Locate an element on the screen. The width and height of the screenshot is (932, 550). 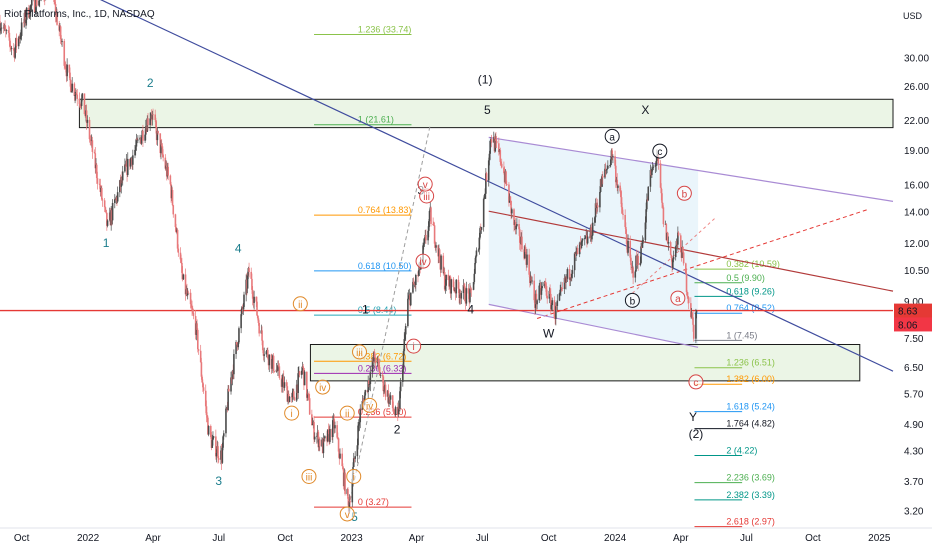
marker-price-badge is located at coordinates (913, 324).